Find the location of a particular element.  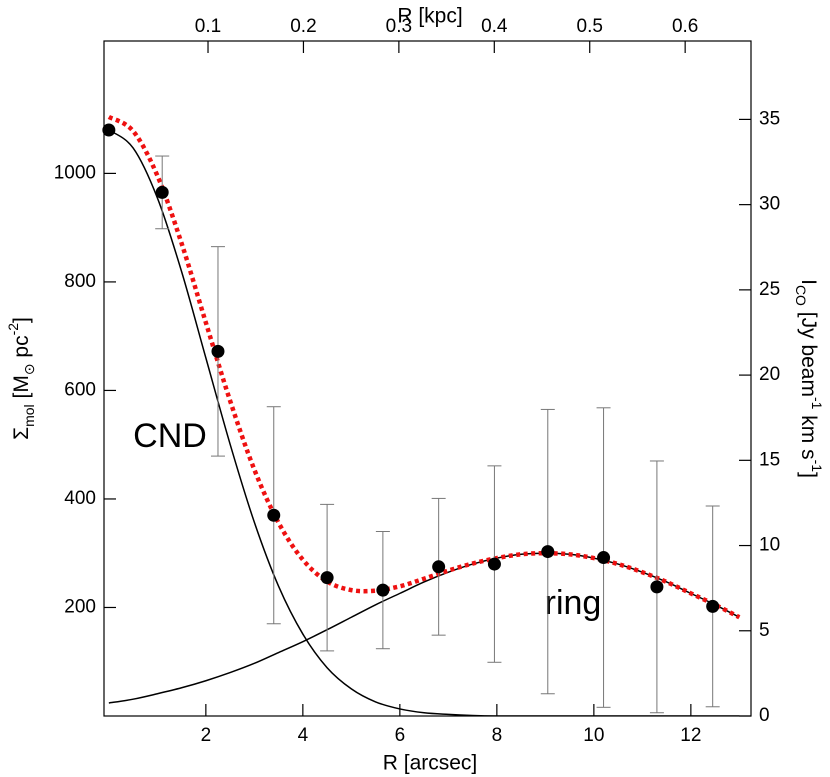

y-axis-label-part: [M is located at coordinates (21, 389).